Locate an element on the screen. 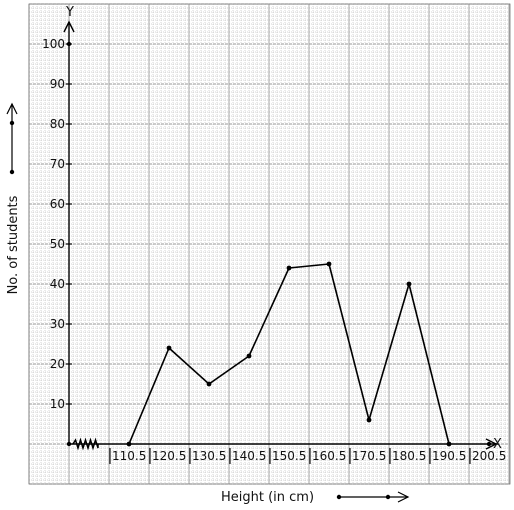  y-axis-letter: Y is located at coordinates (69, 12).